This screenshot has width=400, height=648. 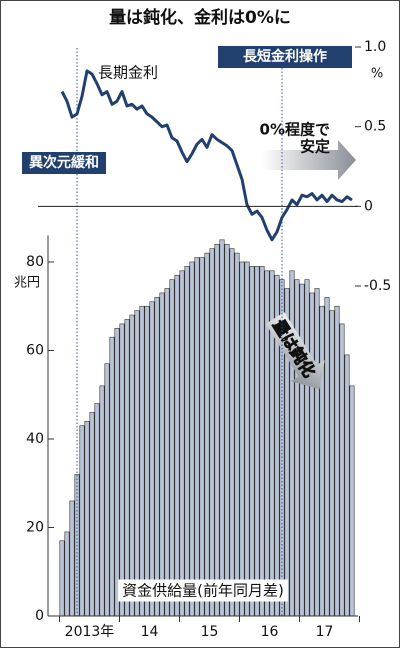 I want to click on x-tick-label: 15, so click(x=210, y=632).